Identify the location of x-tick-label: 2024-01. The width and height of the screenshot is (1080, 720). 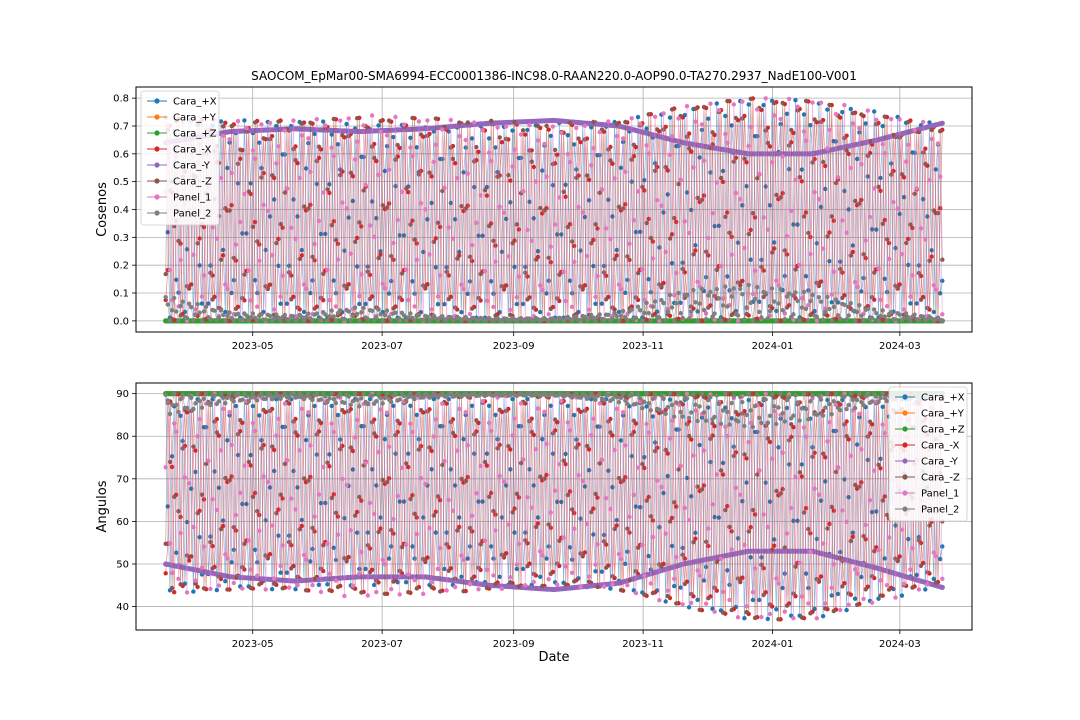
(773, 346).